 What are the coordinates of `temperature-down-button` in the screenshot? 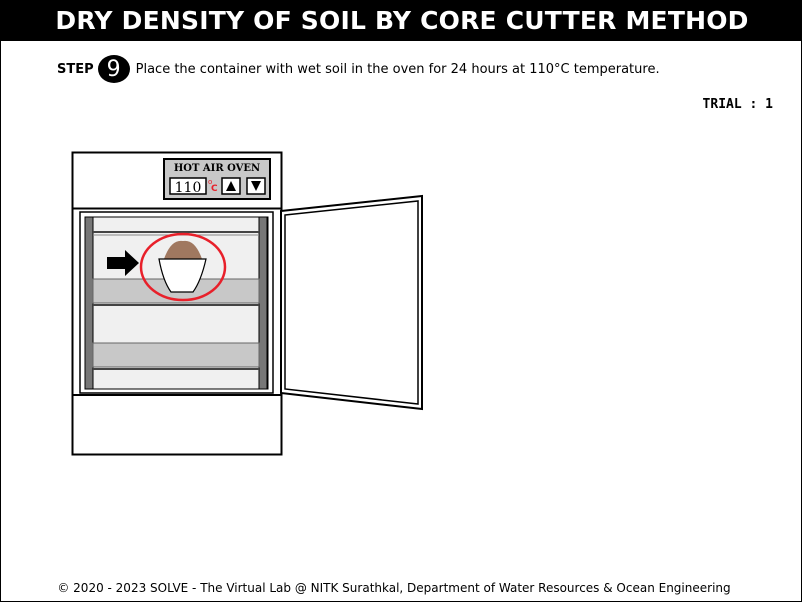 It's located at (256, 186).